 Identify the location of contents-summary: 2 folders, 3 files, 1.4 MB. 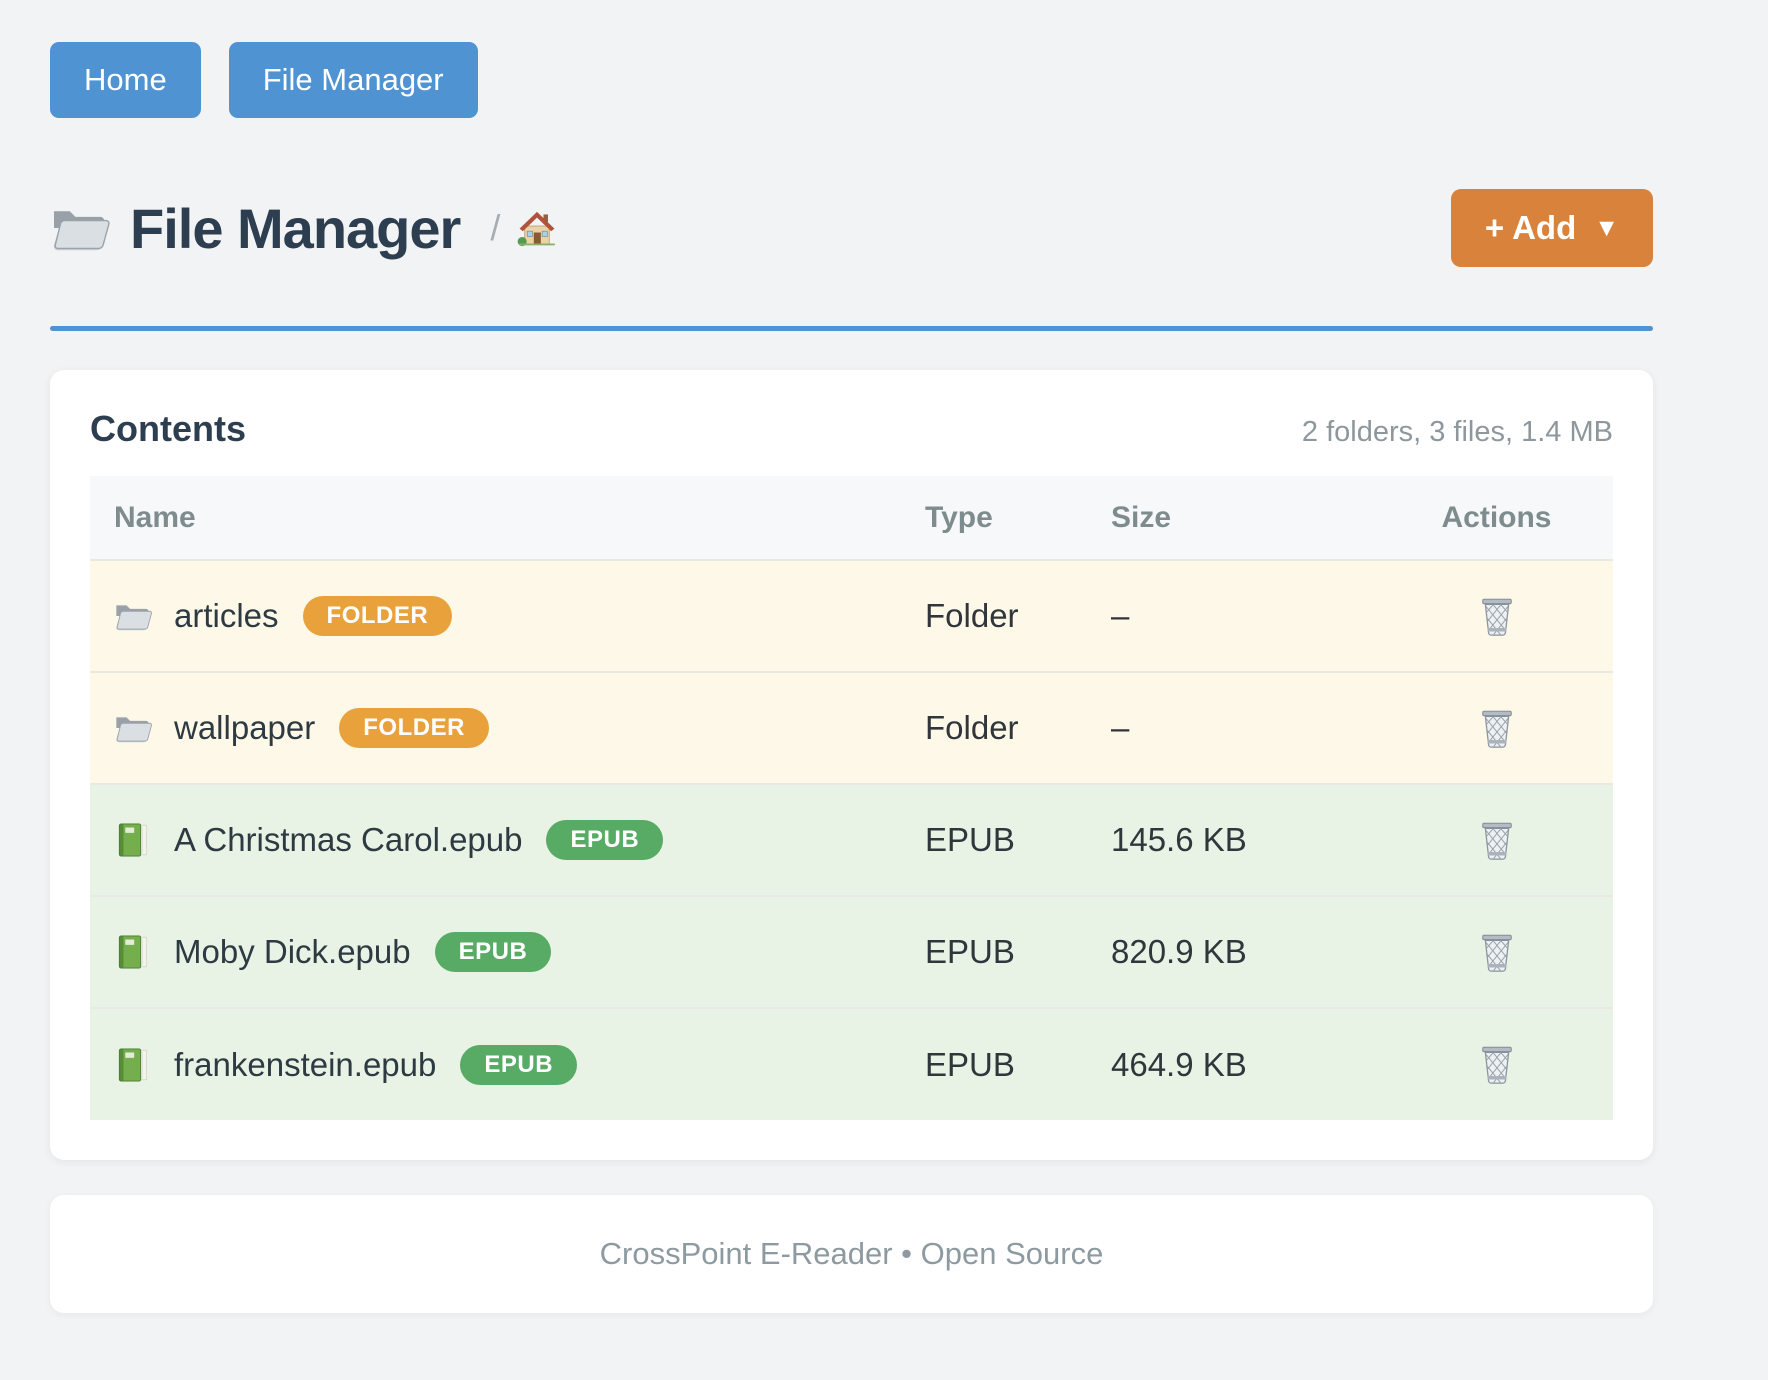
(1457, 432).